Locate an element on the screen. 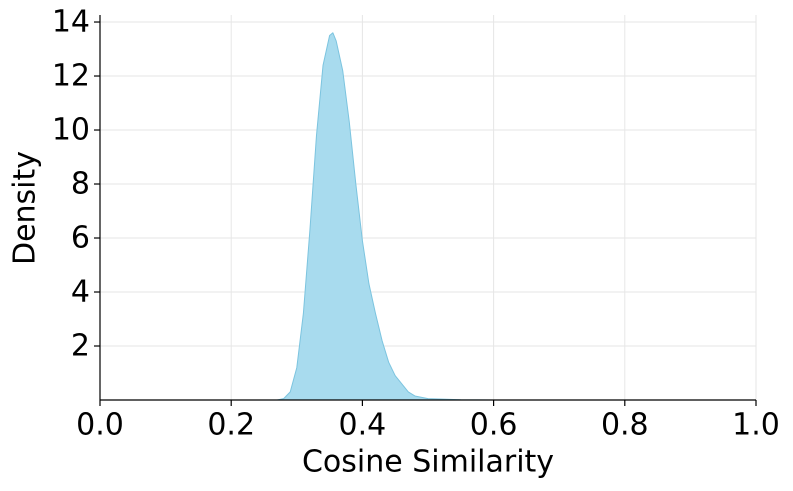 This screenshot has width=793, height=491. y-axis-label: Density is located at coordinates (25, 208).